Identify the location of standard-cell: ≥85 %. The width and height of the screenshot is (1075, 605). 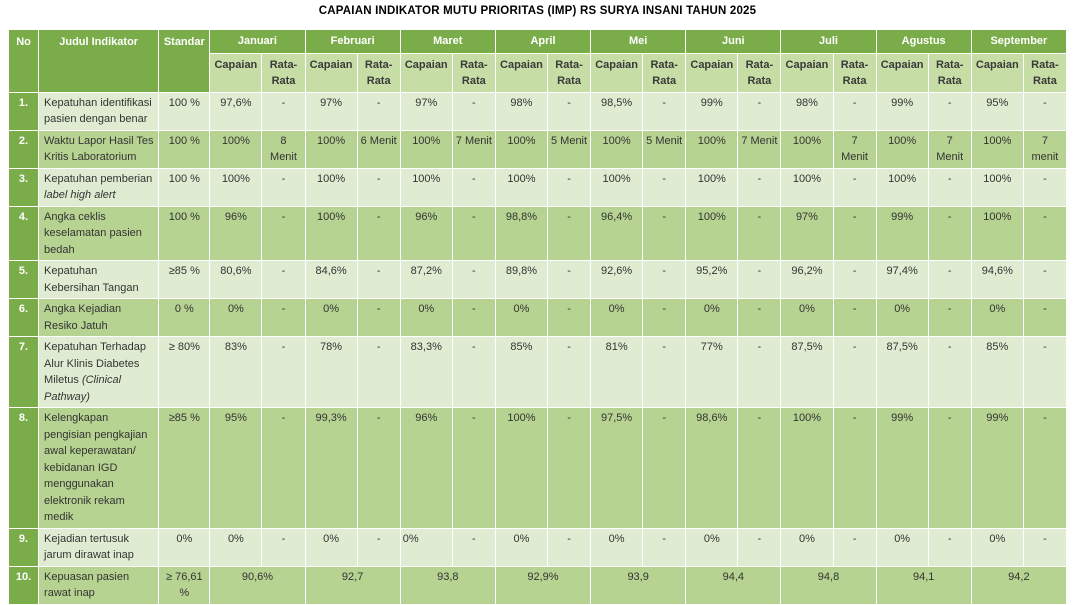
(184, 468).